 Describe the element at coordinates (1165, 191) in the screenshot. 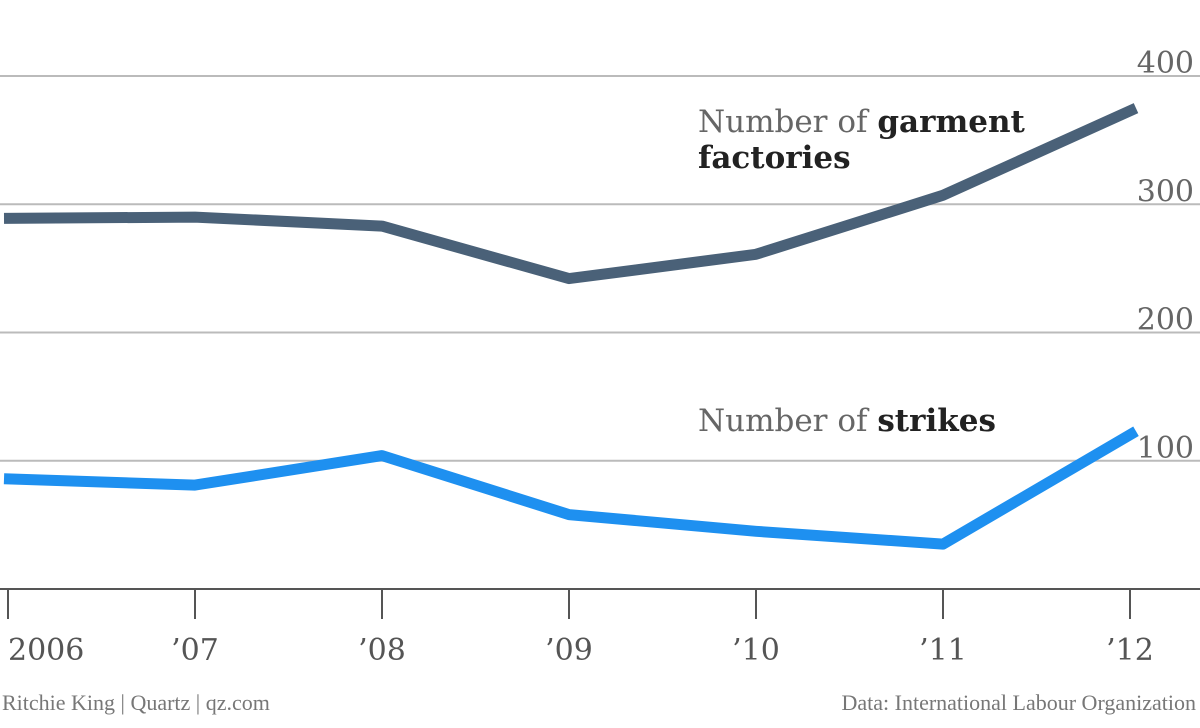

I see `y-tick-label-300: 300` at that location.